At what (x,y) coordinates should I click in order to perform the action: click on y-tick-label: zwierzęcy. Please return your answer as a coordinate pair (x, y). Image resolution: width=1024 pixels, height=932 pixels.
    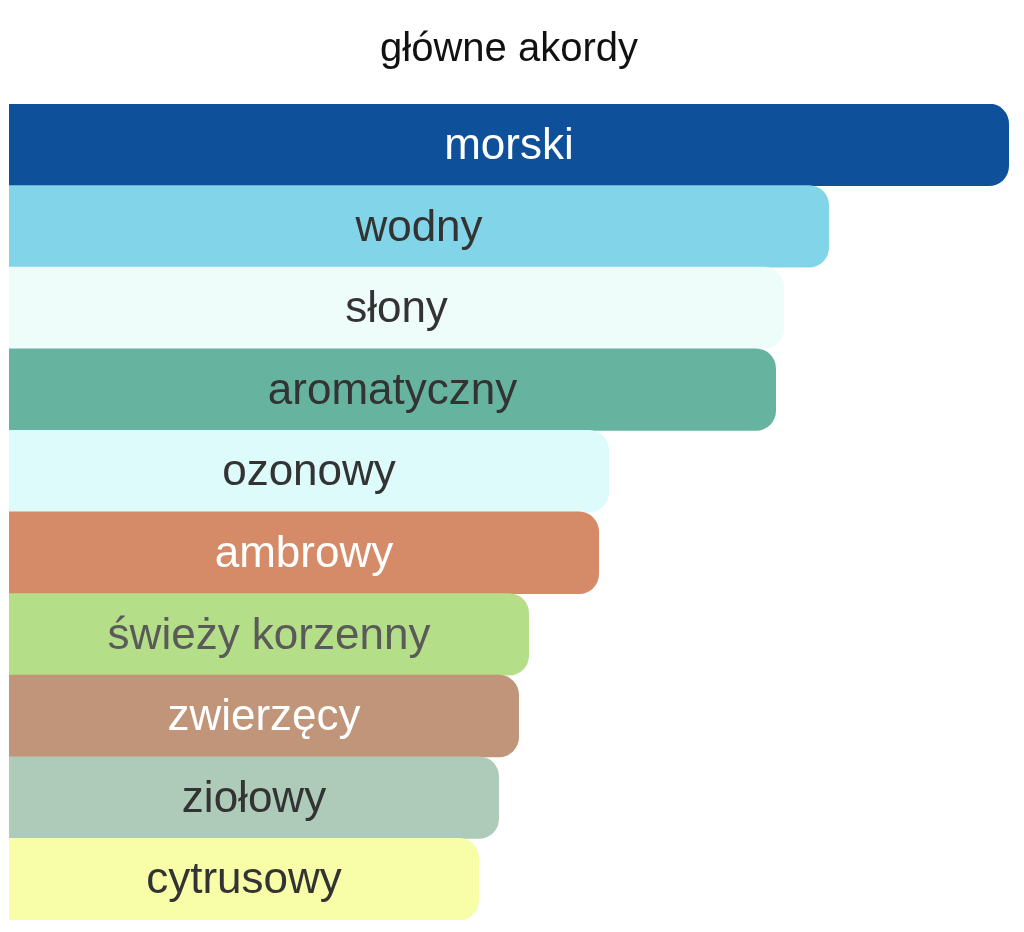
    Looking at the image, I should click on (264, 715).